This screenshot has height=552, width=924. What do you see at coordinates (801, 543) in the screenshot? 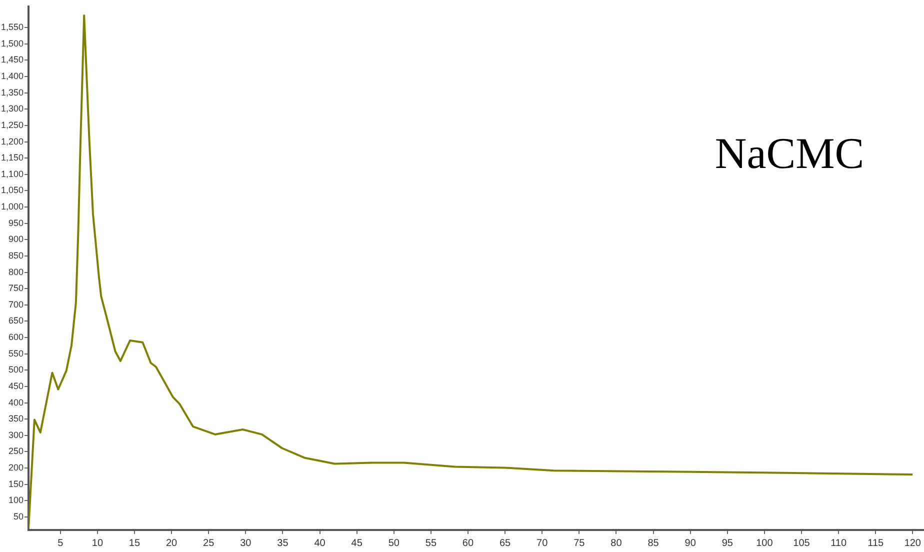
I see `x-tick-label: 105` at bounding box center [801, 543].